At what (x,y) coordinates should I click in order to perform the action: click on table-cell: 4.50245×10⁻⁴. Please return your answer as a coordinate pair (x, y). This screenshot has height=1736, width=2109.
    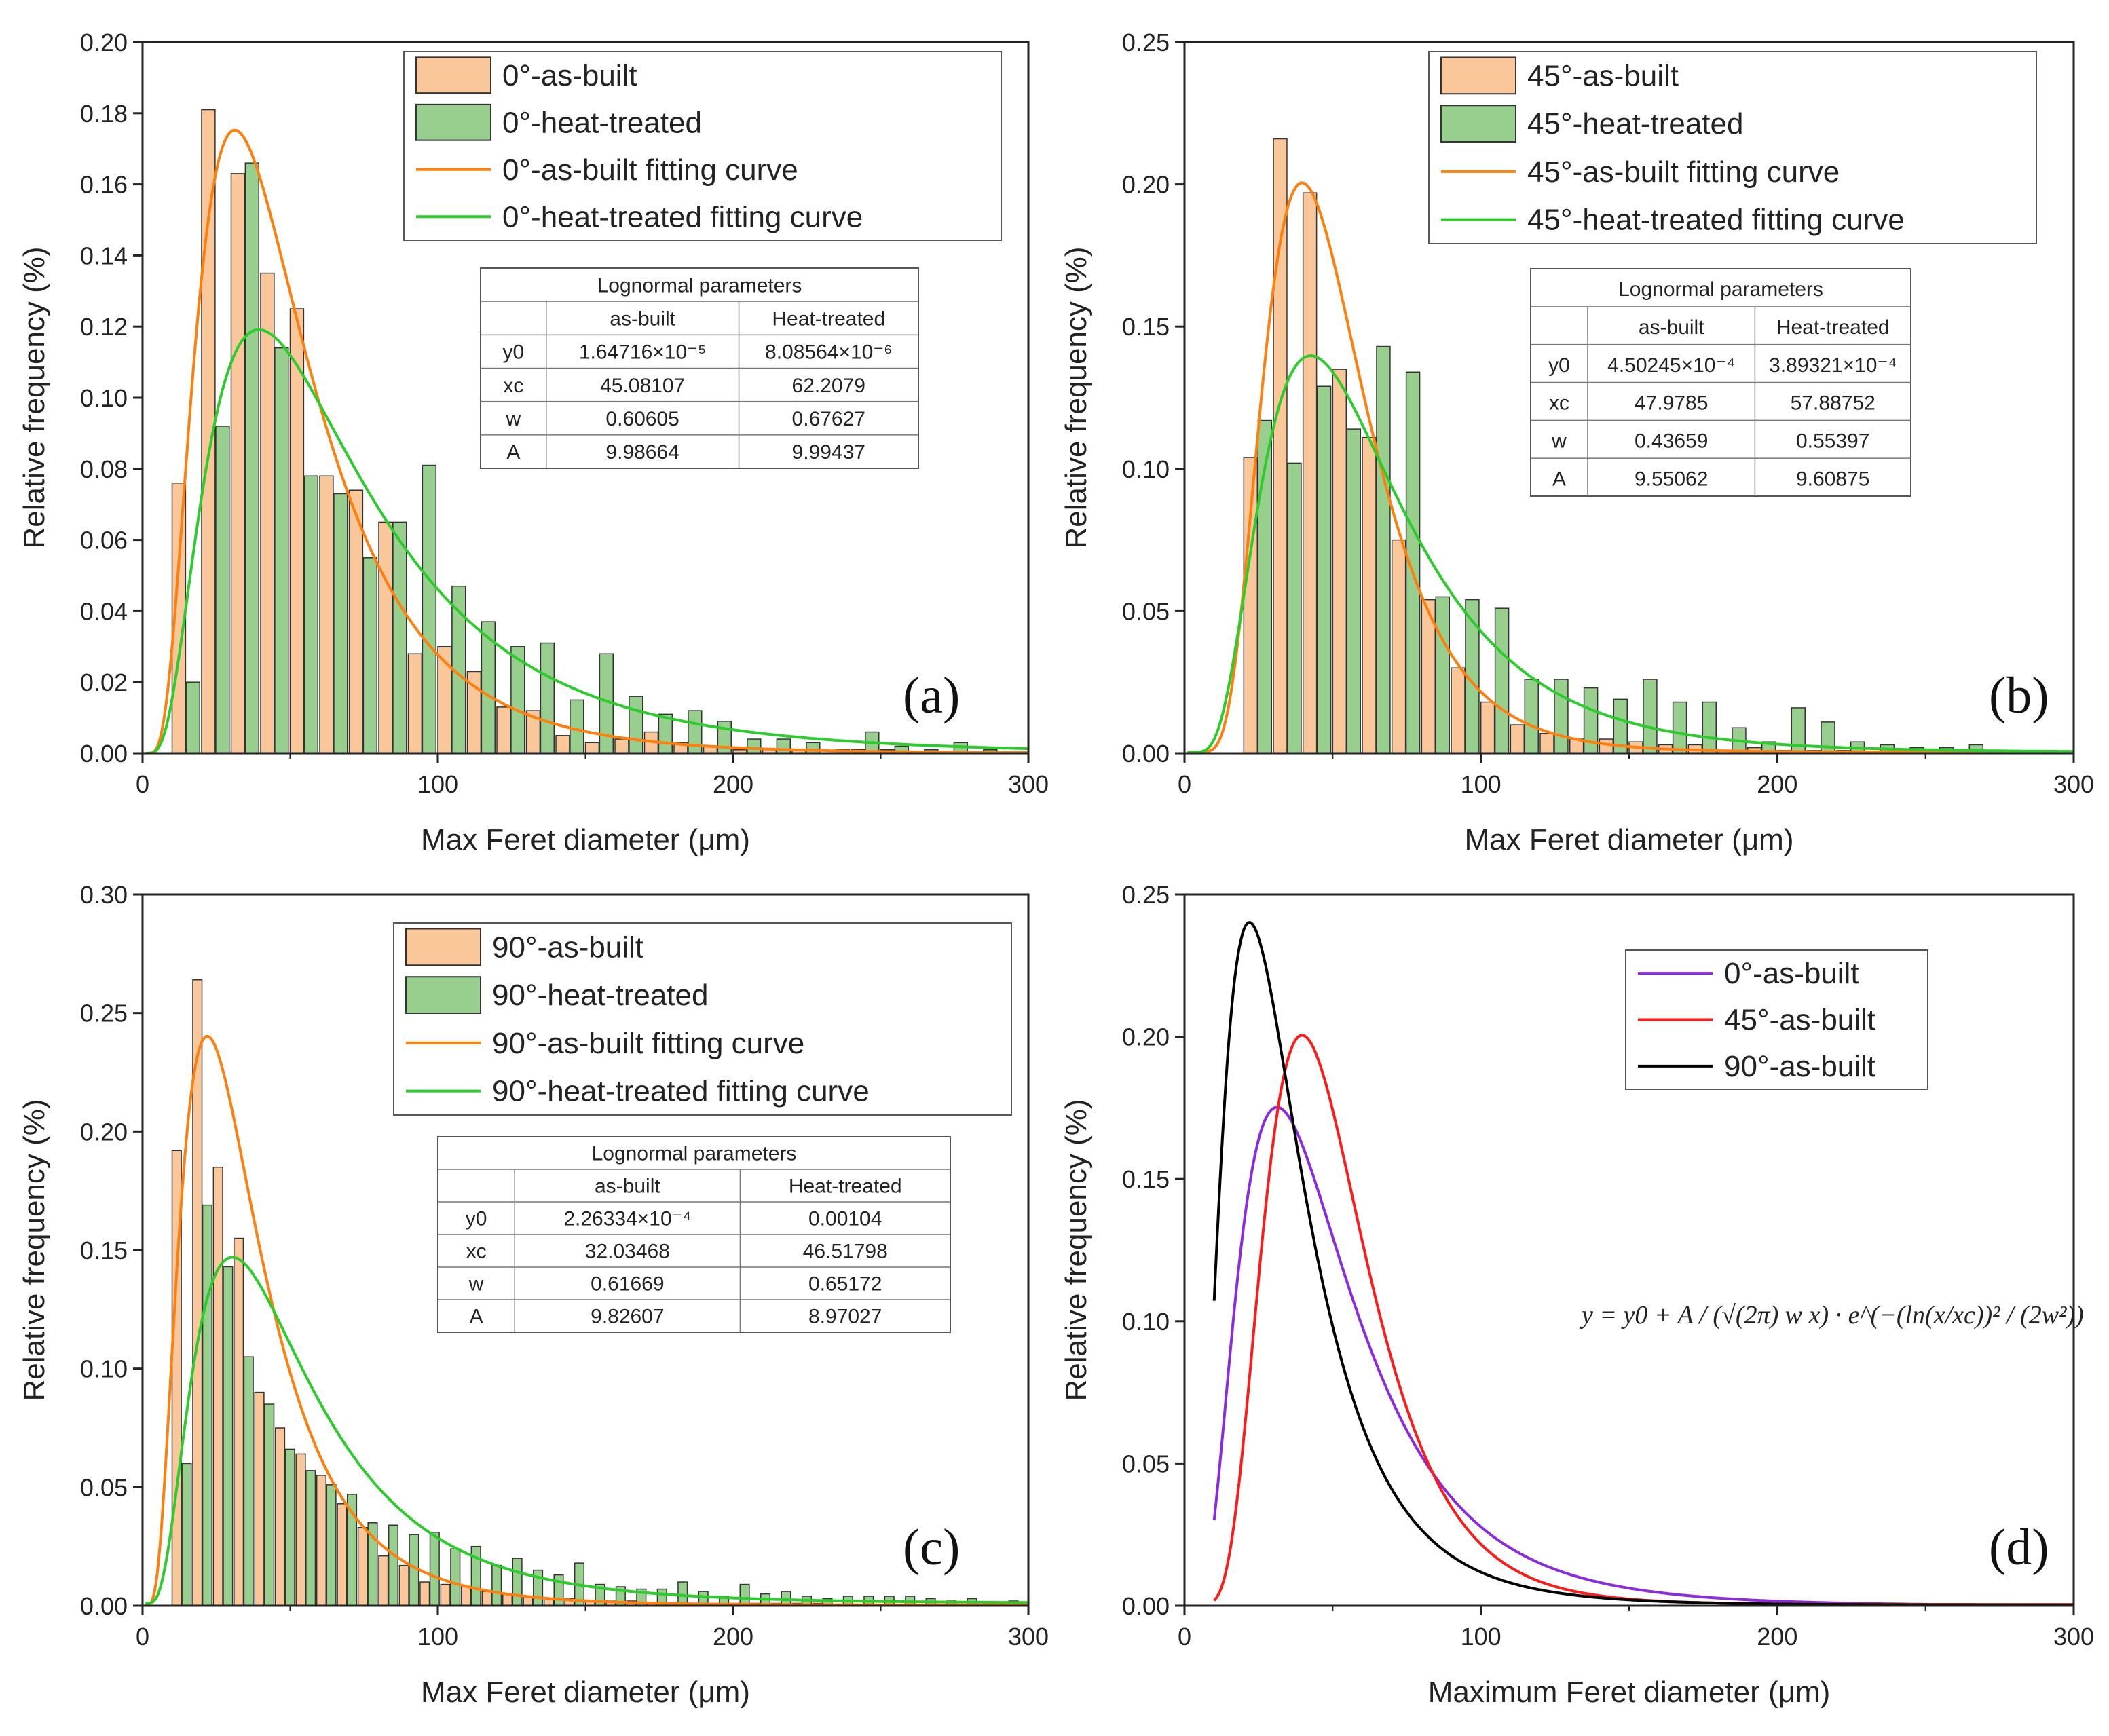
    Looking at the image, I should click on (1671, 366).